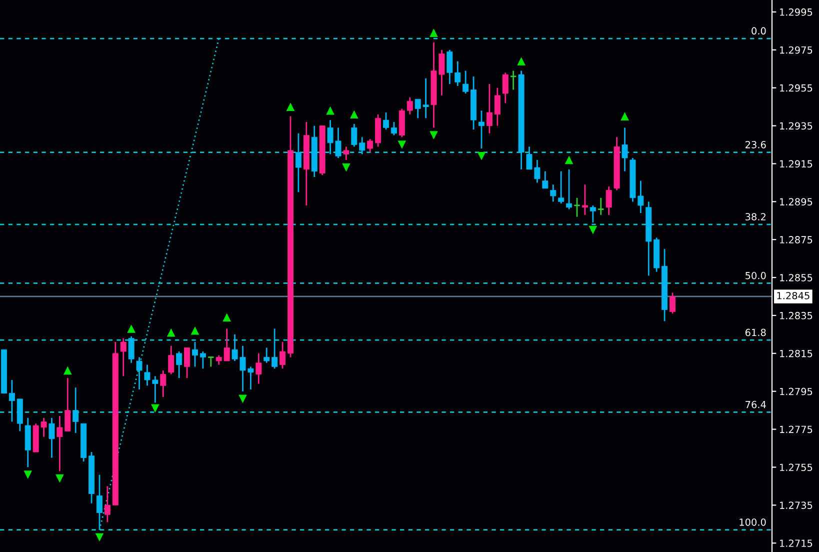 Image resolution: width=819 pixels, height=552 pixels. Describe the element at coordinates (796, 468) in the screenshot. I see `y-tick-label: 1.2755` at that location.